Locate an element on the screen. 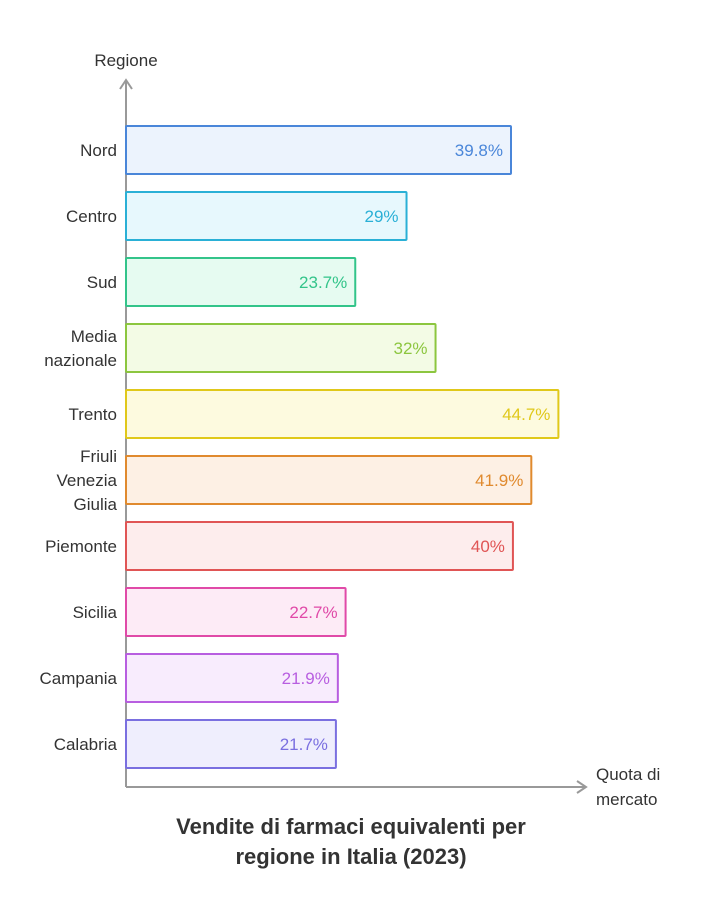 The height and width of the screenshot is (918, 702). bar-group: 23.7% Sud is located at coordinates (222, 282).